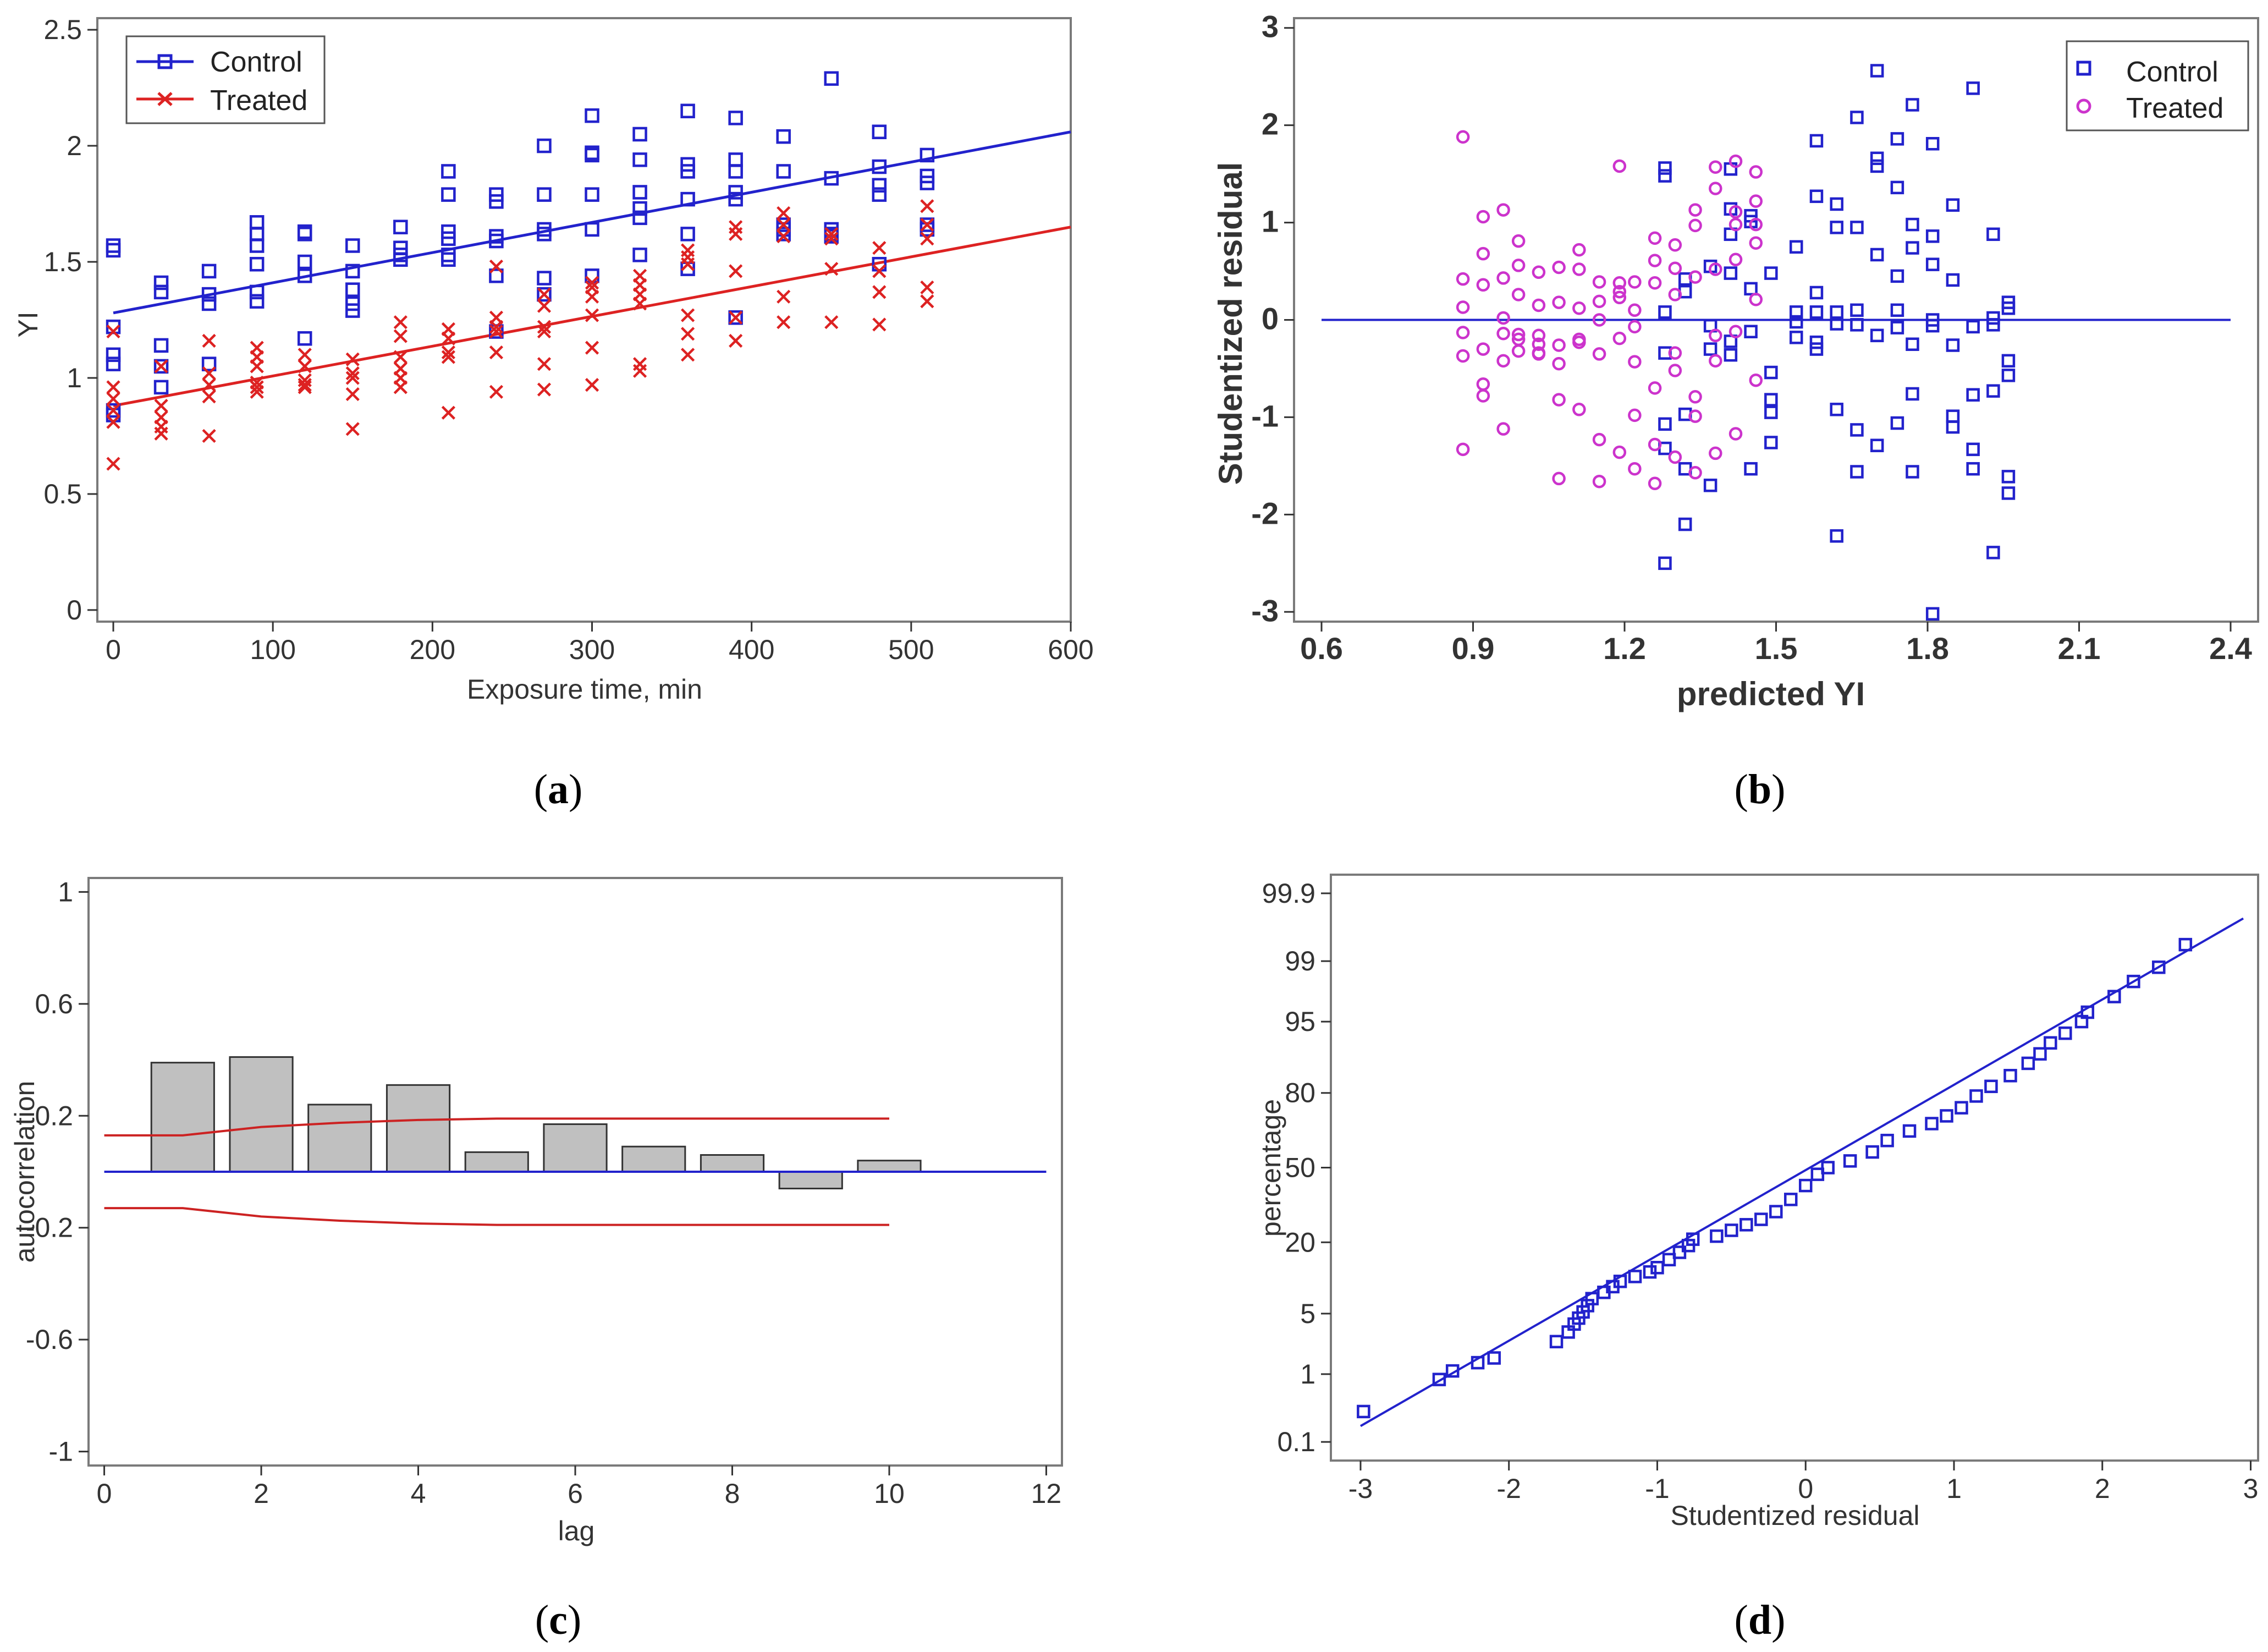 Image resolution: width=2268 pixels, height=1652 pixels. Describe the element at coordinates (2079, 649) in the screenshot. I see `chart-b-xtick-label: 2.1` at that location.